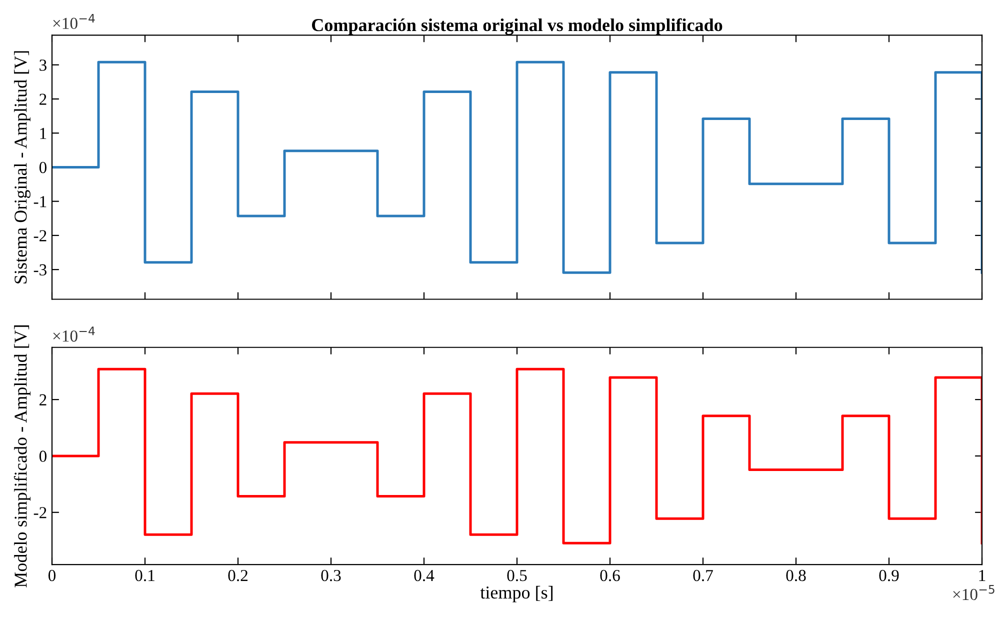  What do you see at coordinates (610, 576) in the screenshot?
I see `x-tick-label: 0.6` at bounding box center [610, 576].